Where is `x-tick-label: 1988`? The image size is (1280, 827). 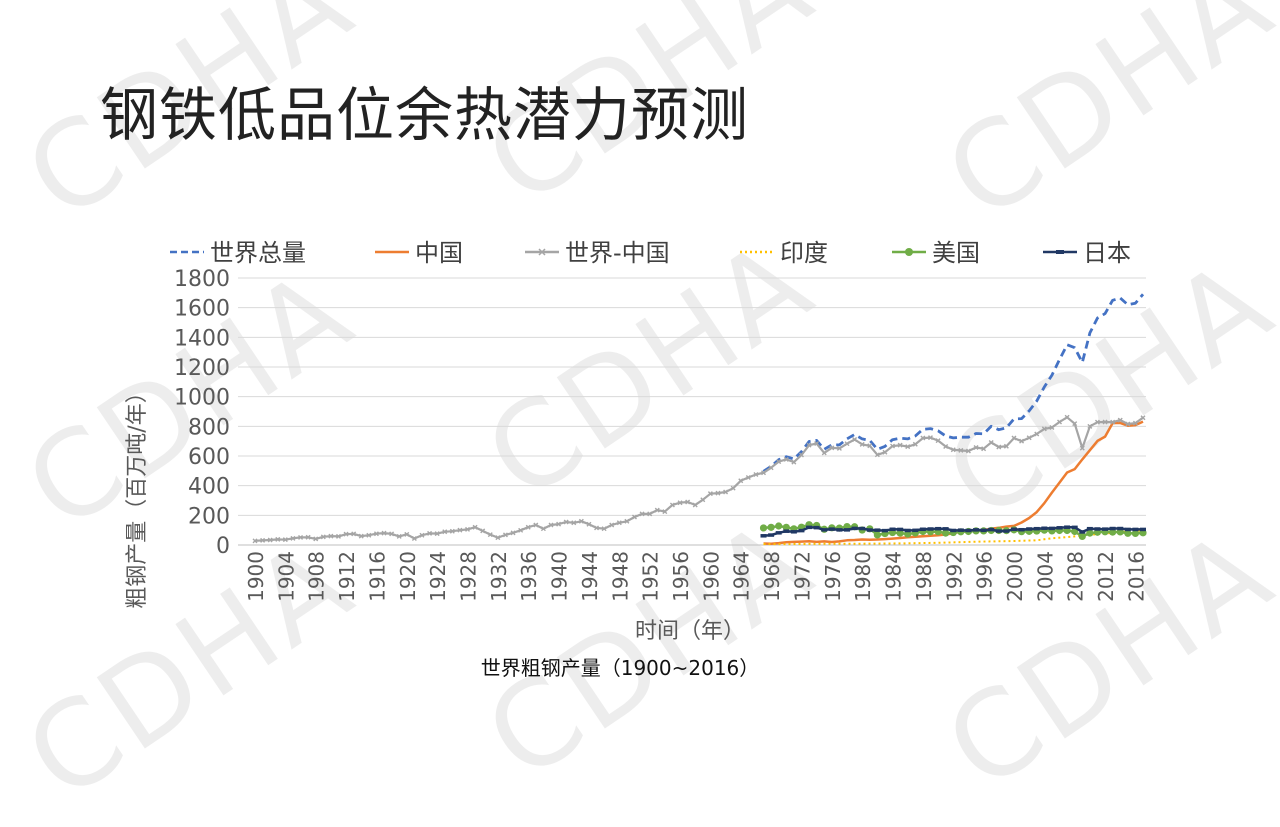 x-tick-label: 1988 is located at coordinates (924, 576).